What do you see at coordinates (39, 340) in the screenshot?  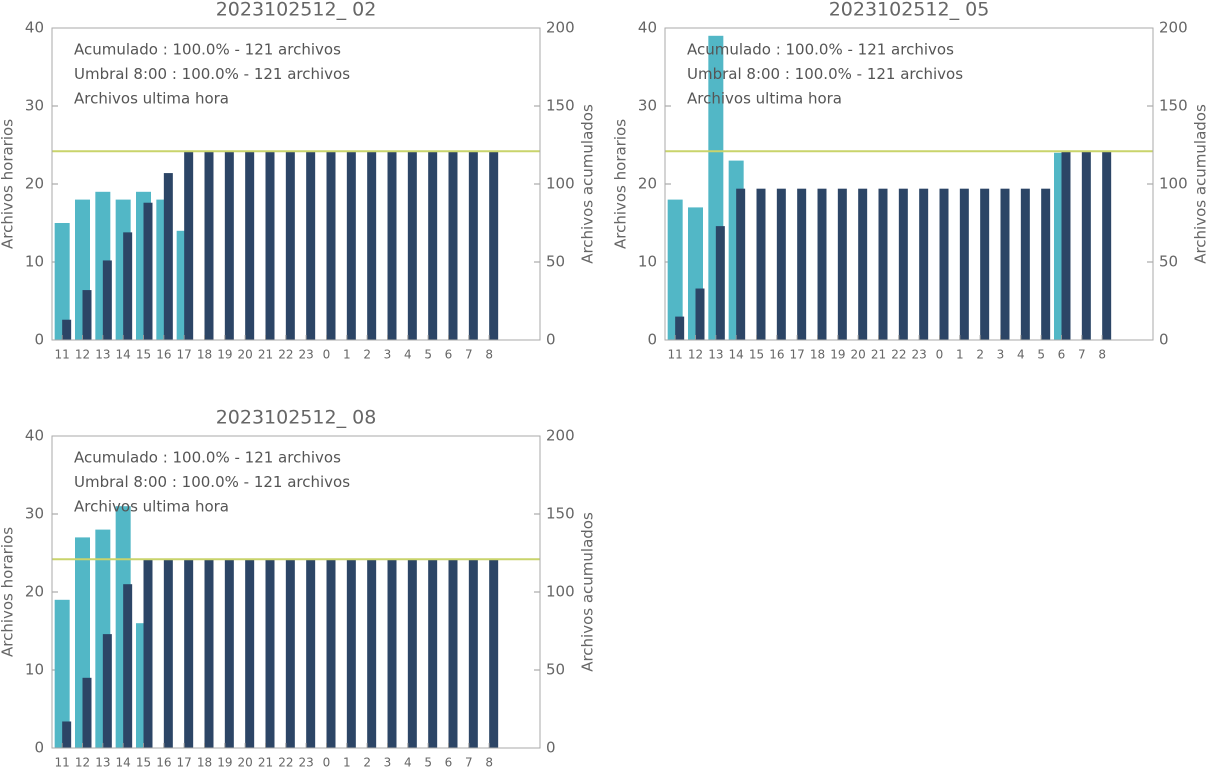 I see `y-tick-label: 0` at bounding box center [39, 340].